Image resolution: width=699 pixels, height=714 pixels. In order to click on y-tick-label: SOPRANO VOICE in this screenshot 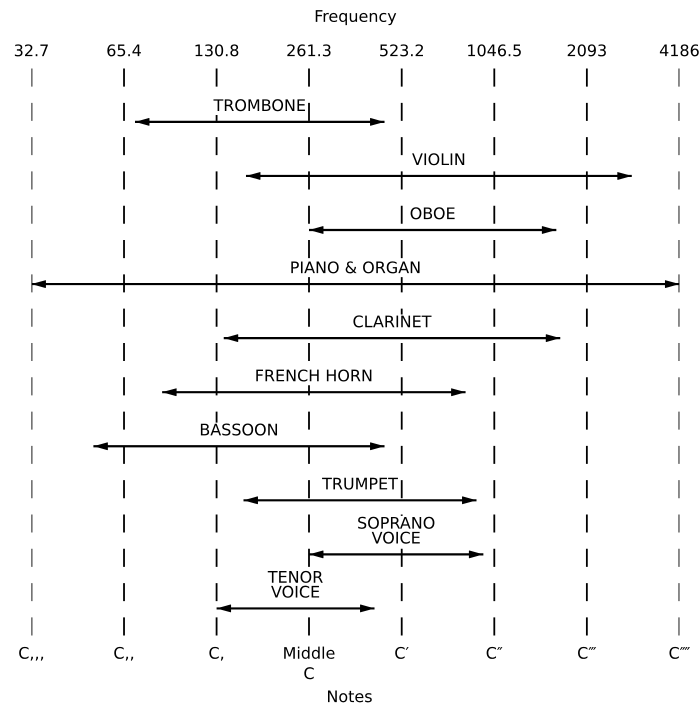, I will do `click(396, 530)`.